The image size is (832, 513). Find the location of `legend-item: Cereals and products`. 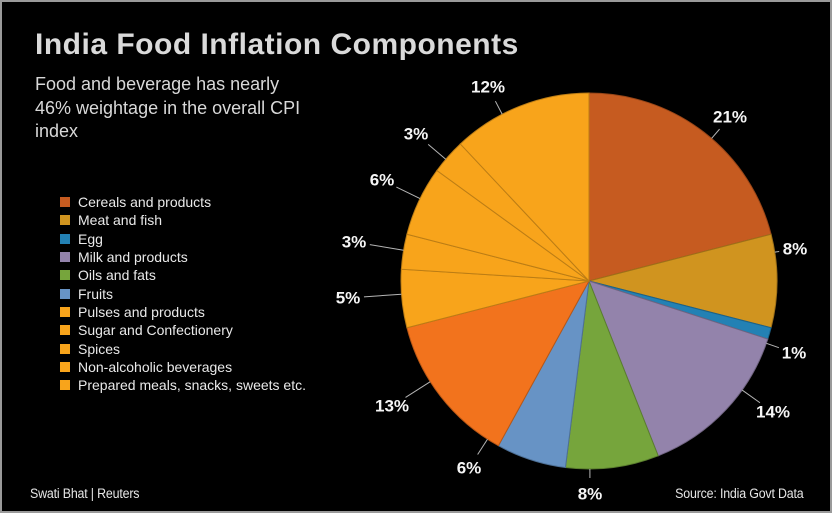

legend-item: Cereals and products is located at coordinates (183, 202).